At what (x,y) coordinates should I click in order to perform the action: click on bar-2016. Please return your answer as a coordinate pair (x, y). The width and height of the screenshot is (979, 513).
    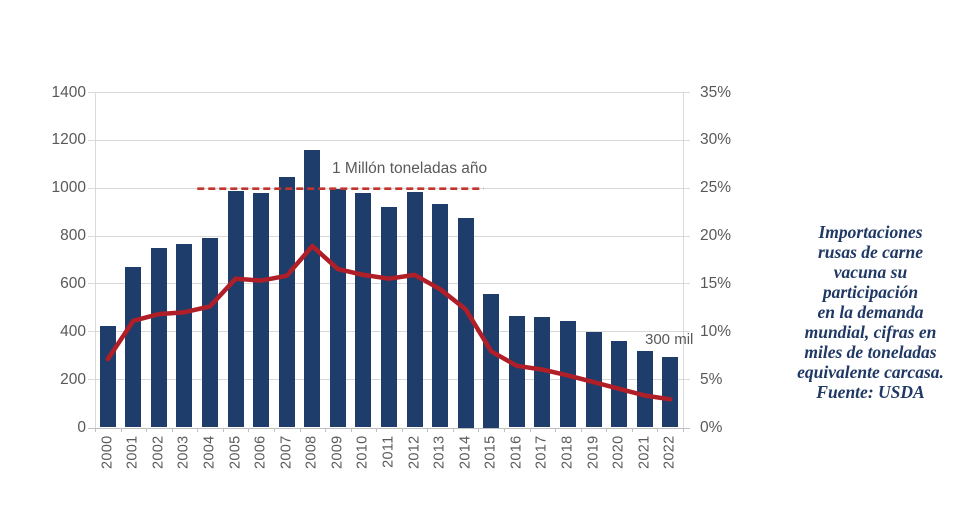
    Looking at the image, I should click on (516, 371).